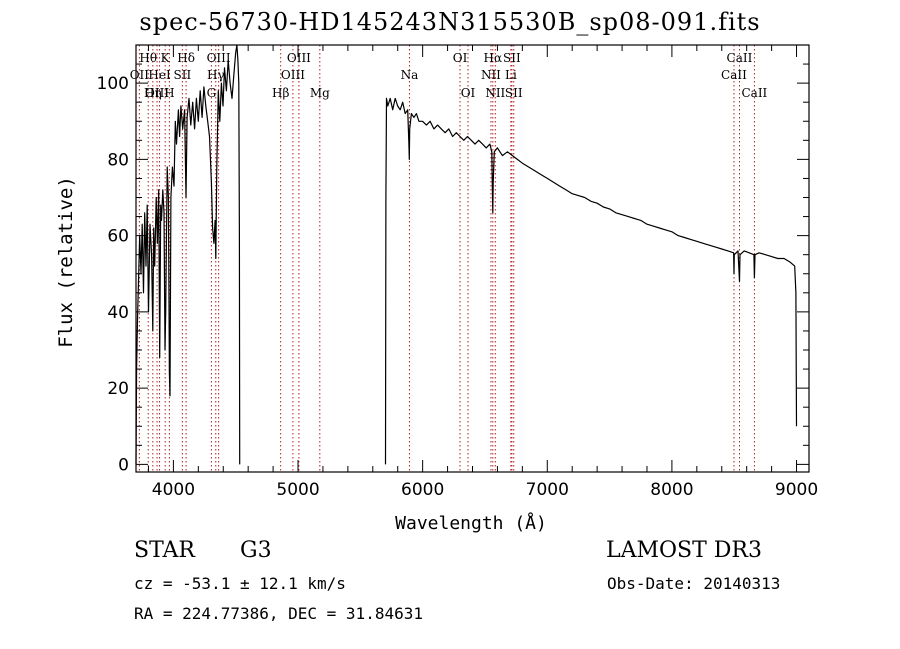  What do you see at coordinates (123, 465) in the screenshot?
I see `y-tick-label: 0` at bounding box center [123, 465].